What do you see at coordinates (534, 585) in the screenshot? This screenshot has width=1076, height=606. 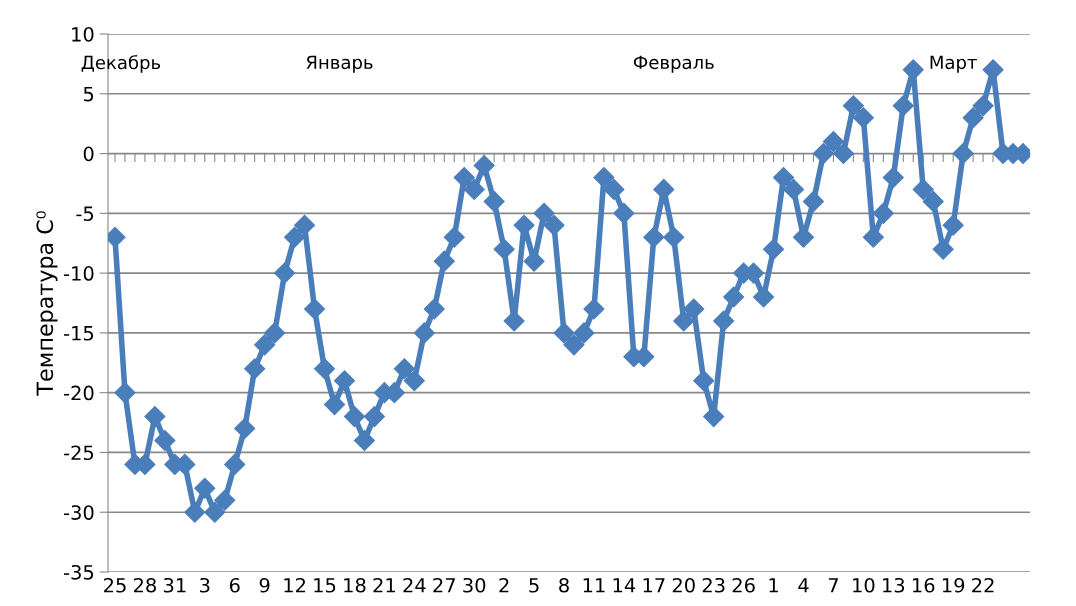 I see `x-tick-label: 5` at bounding box center [534, 585].